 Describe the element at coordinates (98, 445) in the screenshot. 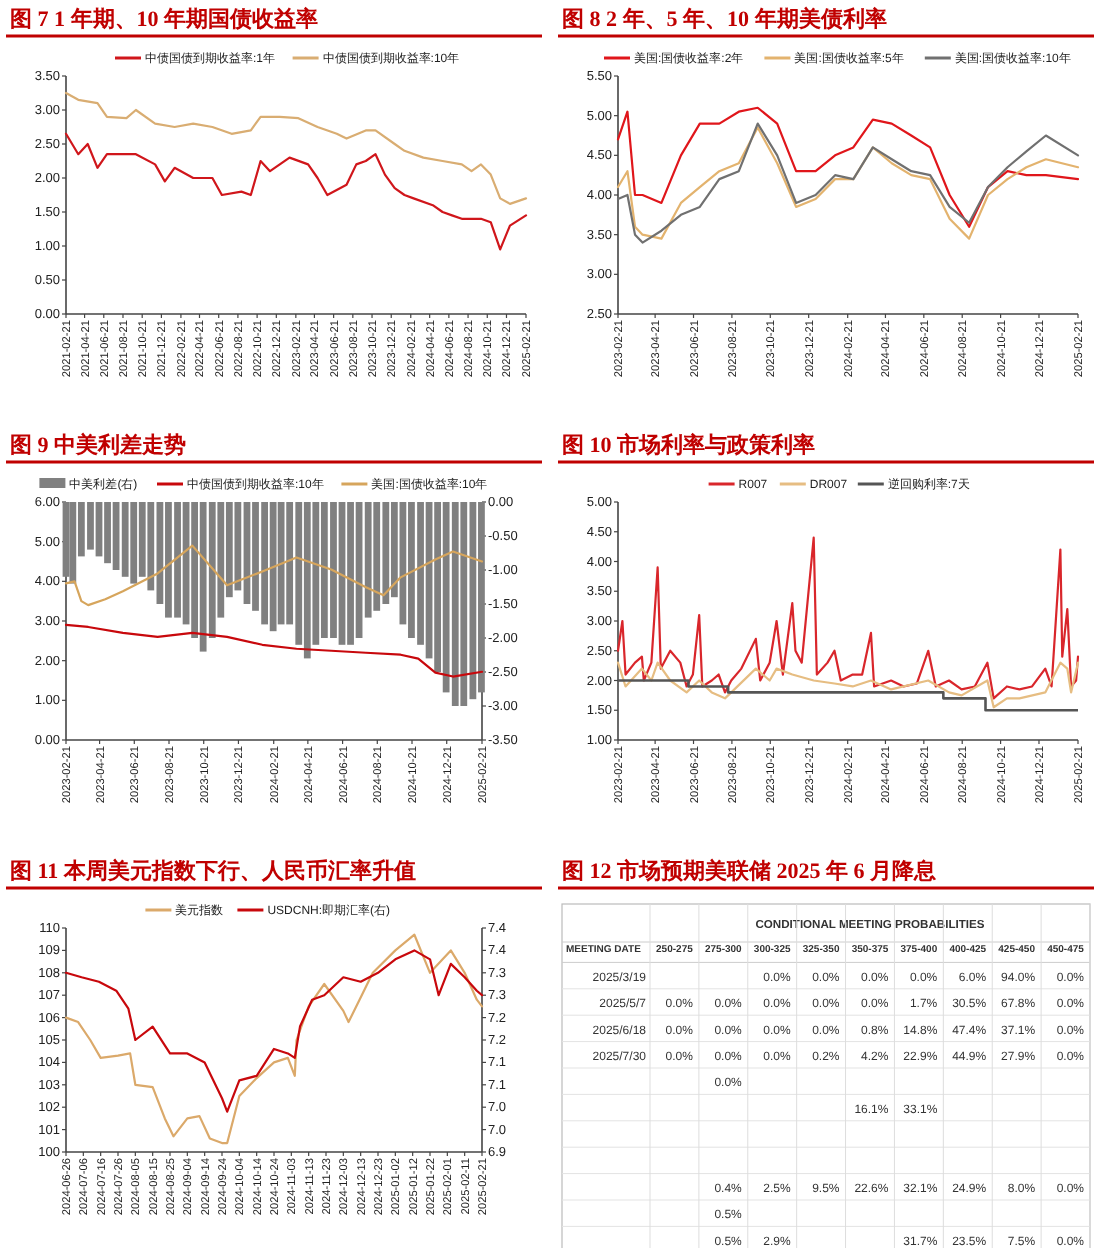

I see `chart-title: 图 9 中美利差走势` at that location.